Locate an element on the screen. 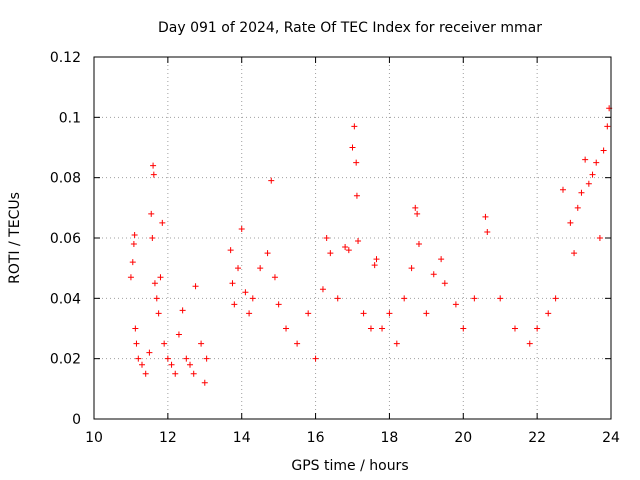  x-tick-label: 18 is located at coordinates (390, 438).